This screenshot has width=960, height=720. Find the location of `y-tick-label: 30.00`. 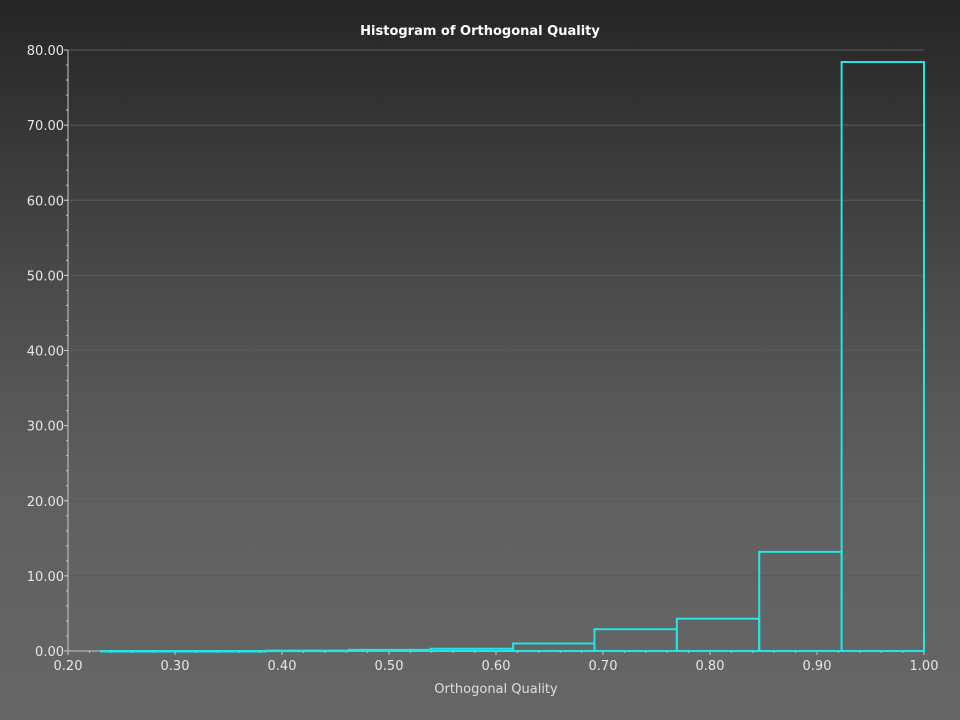

y-tick-label: 30.00 is located at coordinates (45, 427).